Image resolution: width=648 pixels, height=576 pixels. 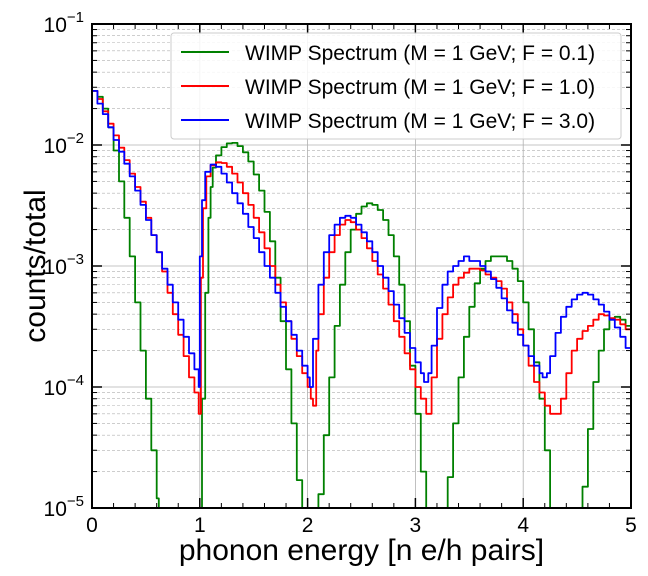 I want to click on y-tick-label: 10⁻⁵, so click(x=64, y=507).